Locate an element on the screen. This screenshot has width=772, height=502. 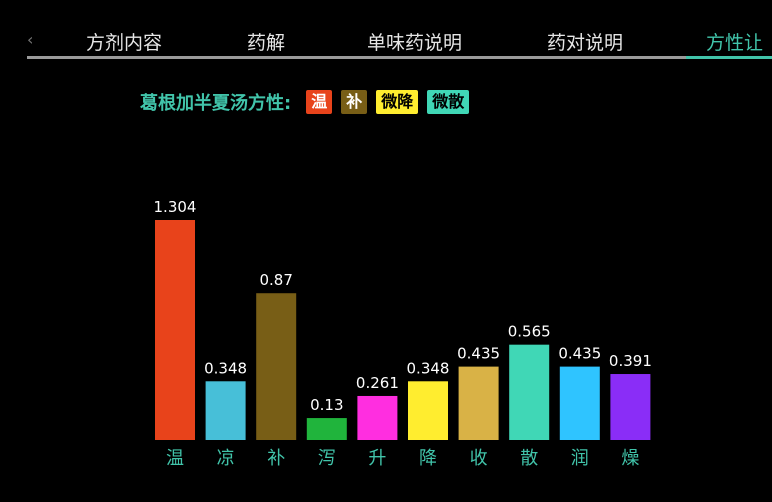
value-label-6: 0.348 is located at coordinates (428, 368).